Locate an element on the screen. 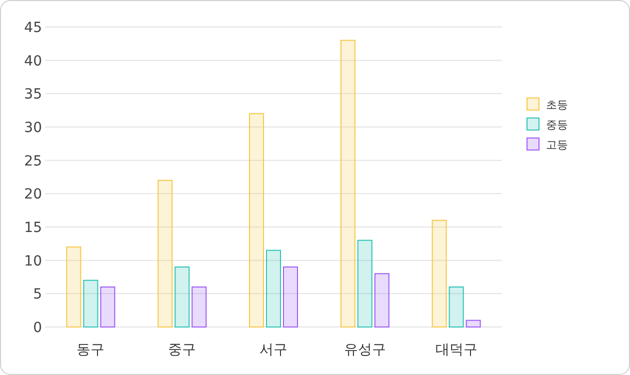 The image size is (630, 375). legend-label: 고등 is located at coordinates (557, 145).